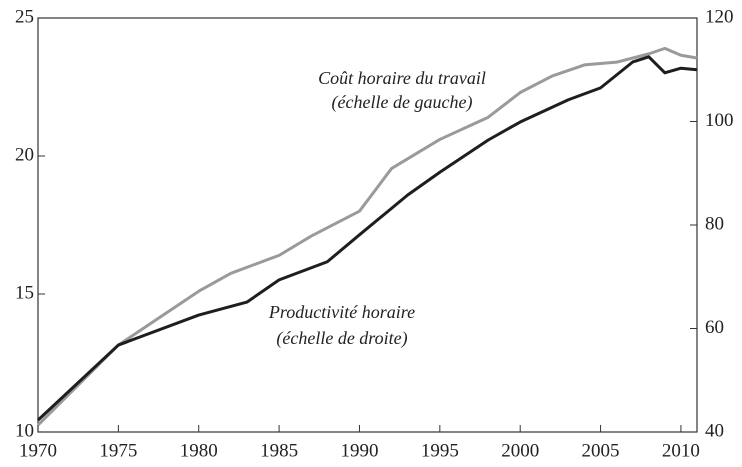  What do you see at coordinates (341, 312) in the screenshot?
I see `annotation: Productivité horaire` at bounding box center [341, 312].